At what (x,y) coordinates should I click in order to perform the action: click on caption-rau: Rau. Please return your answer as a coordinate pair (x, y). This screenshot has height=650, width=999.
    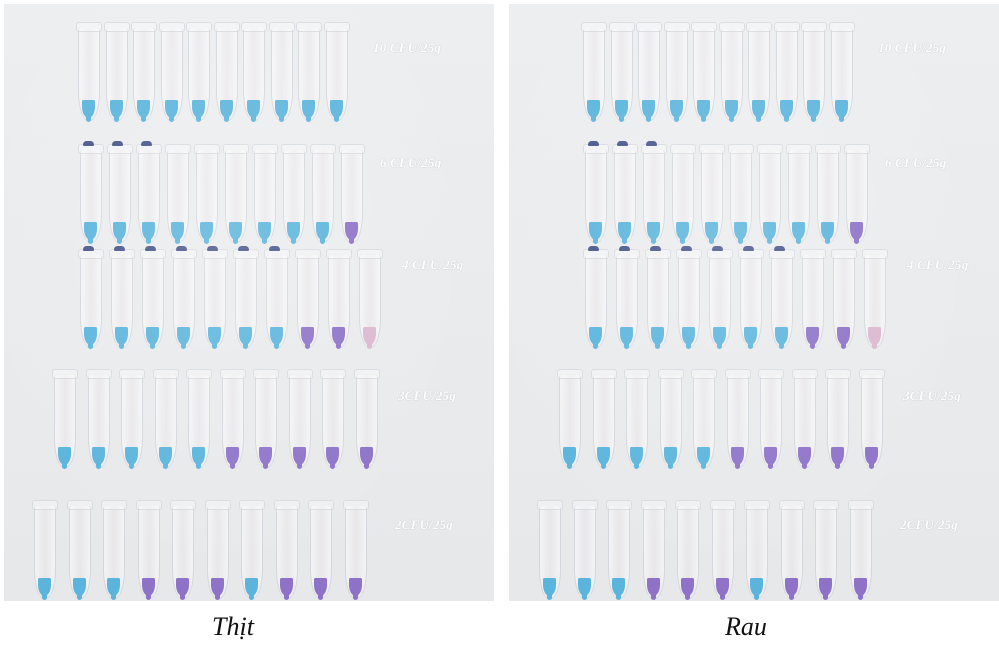
    Looking at the image, I should click on (746, 626).